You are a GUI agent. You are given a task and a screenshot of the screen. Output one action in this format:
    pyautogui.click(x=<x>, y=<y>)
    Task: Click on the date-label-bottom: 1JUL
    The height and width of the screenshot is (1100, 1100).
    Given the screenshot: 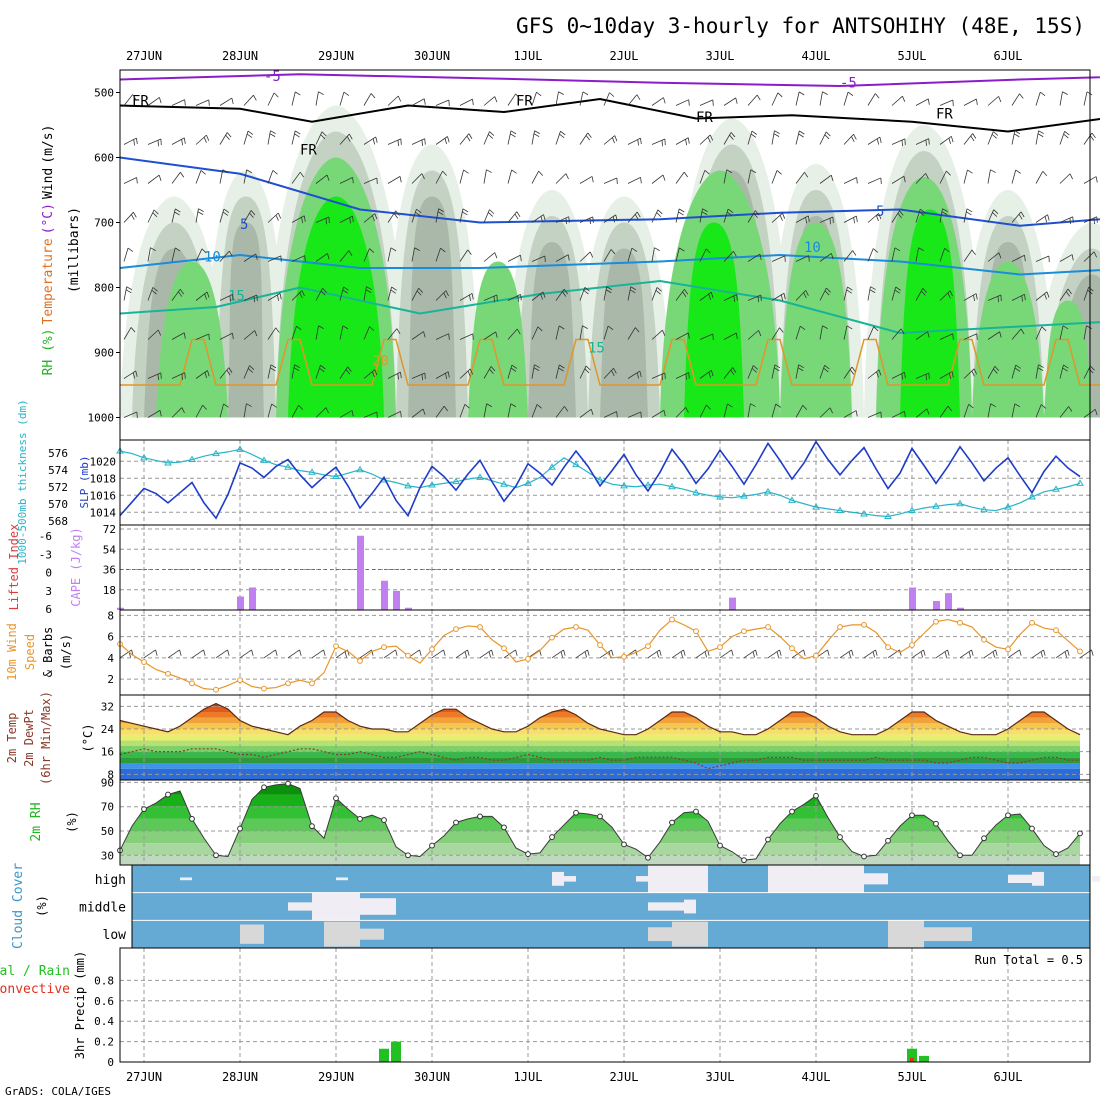 What is the action you would take?
    pyautogui.click(x=528, y=1077)
    